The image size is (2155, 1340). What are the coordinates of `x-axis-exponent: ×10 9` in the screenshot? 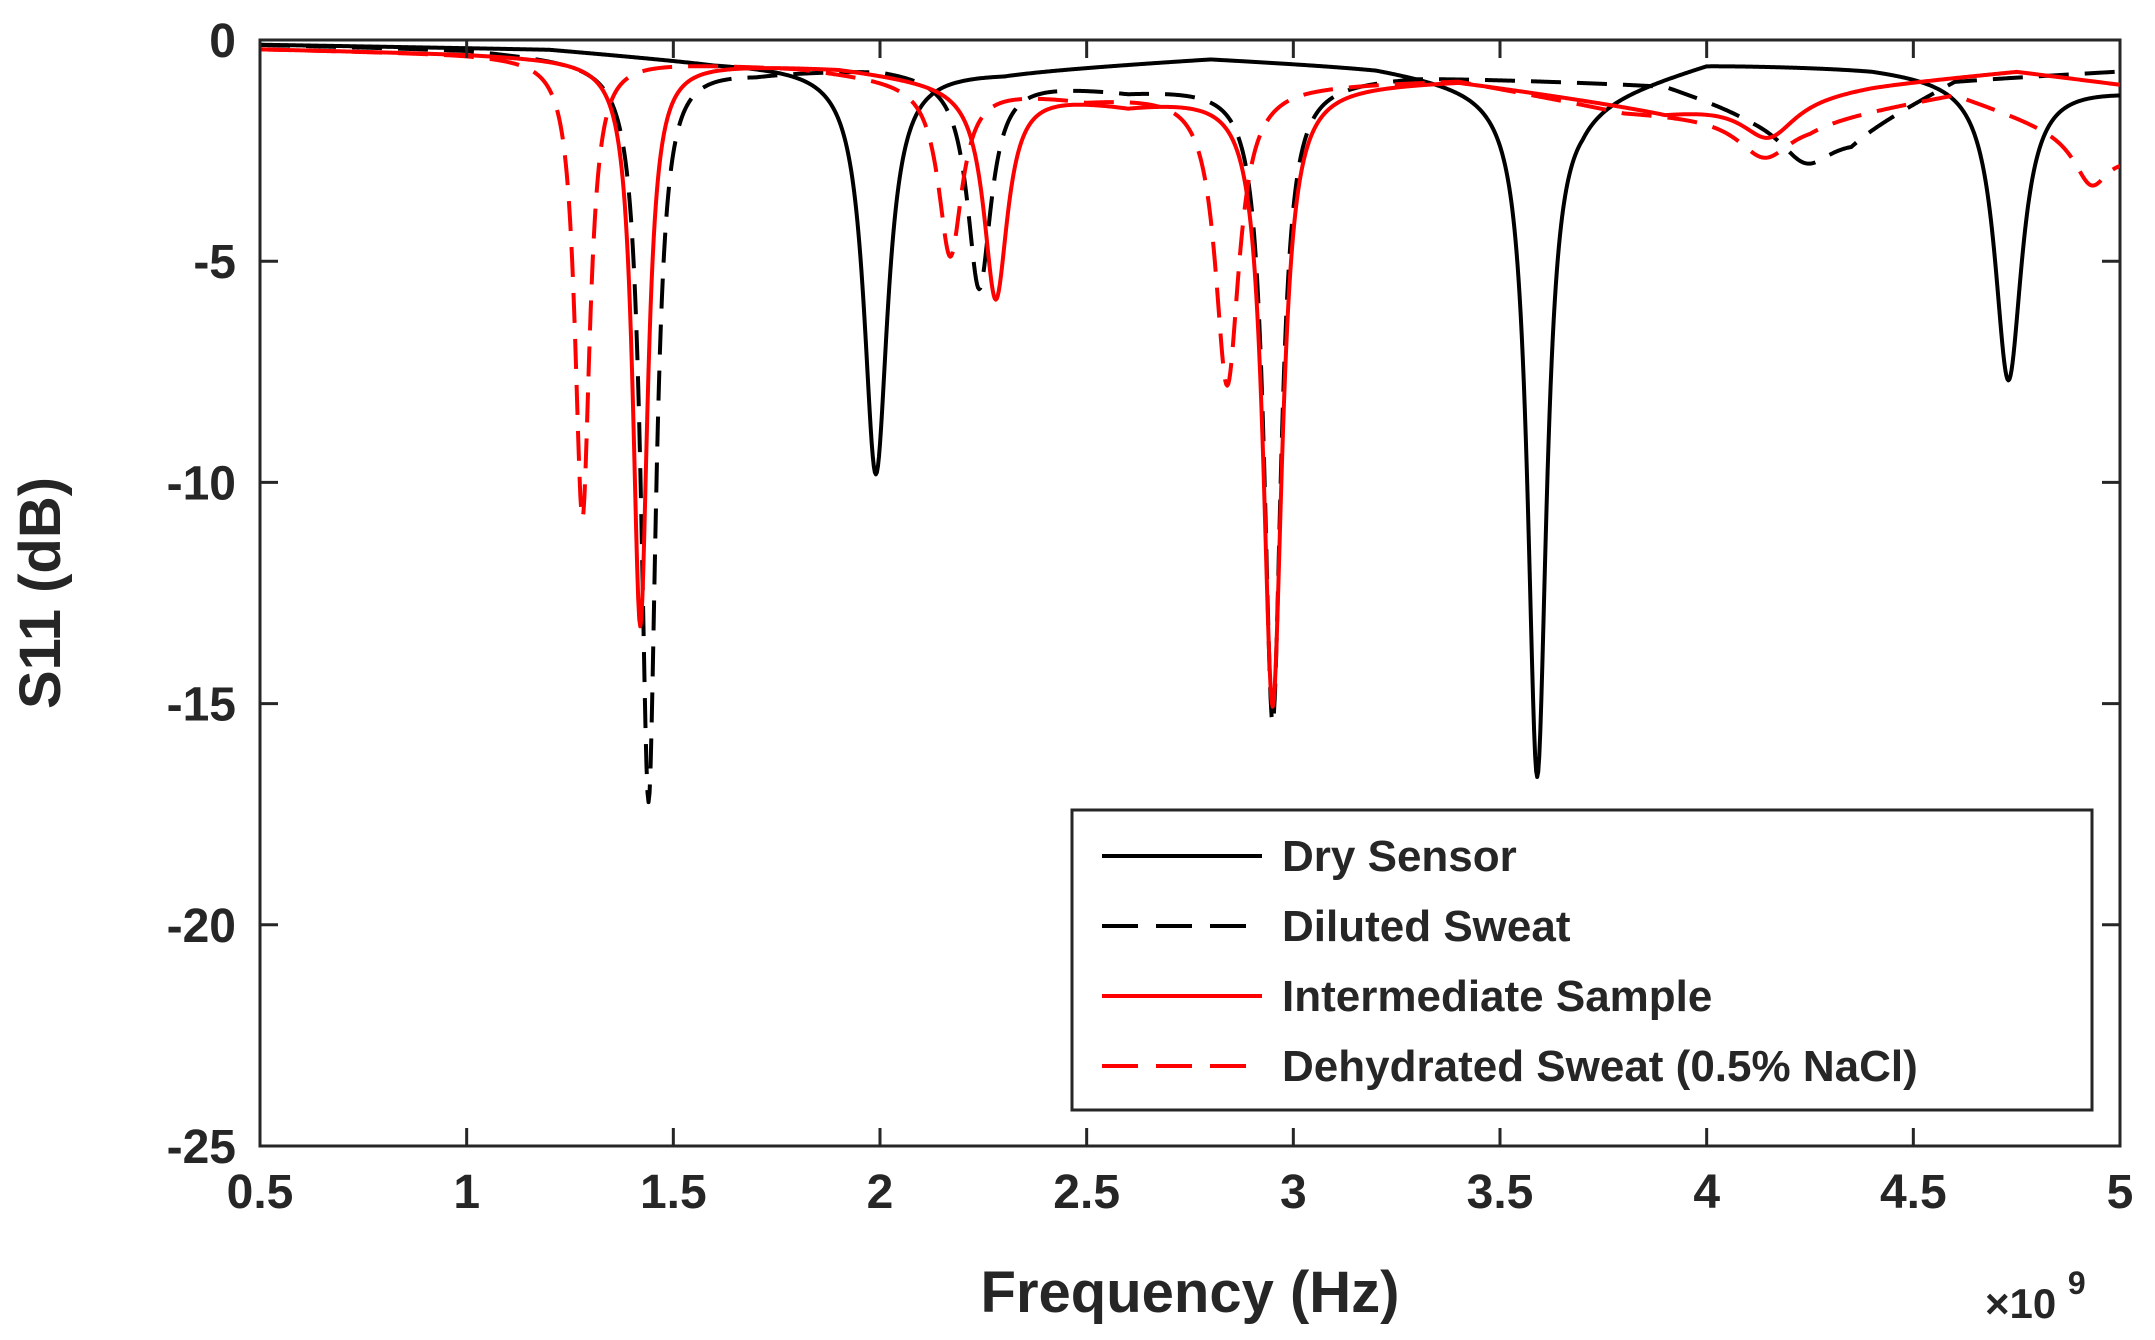 It's located at (2035, 1296).